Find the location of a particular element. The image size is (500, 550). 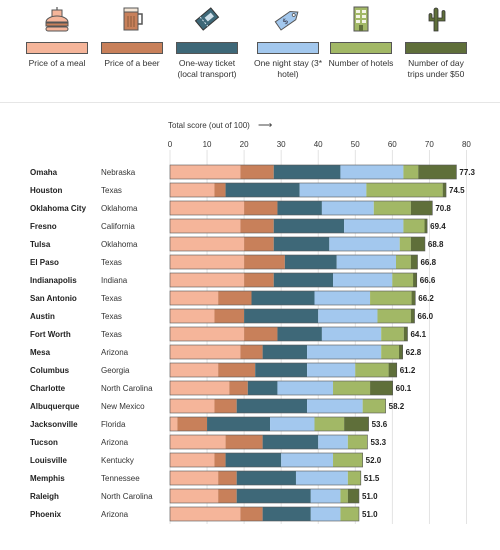

divider is located at coordinates (250, 102).